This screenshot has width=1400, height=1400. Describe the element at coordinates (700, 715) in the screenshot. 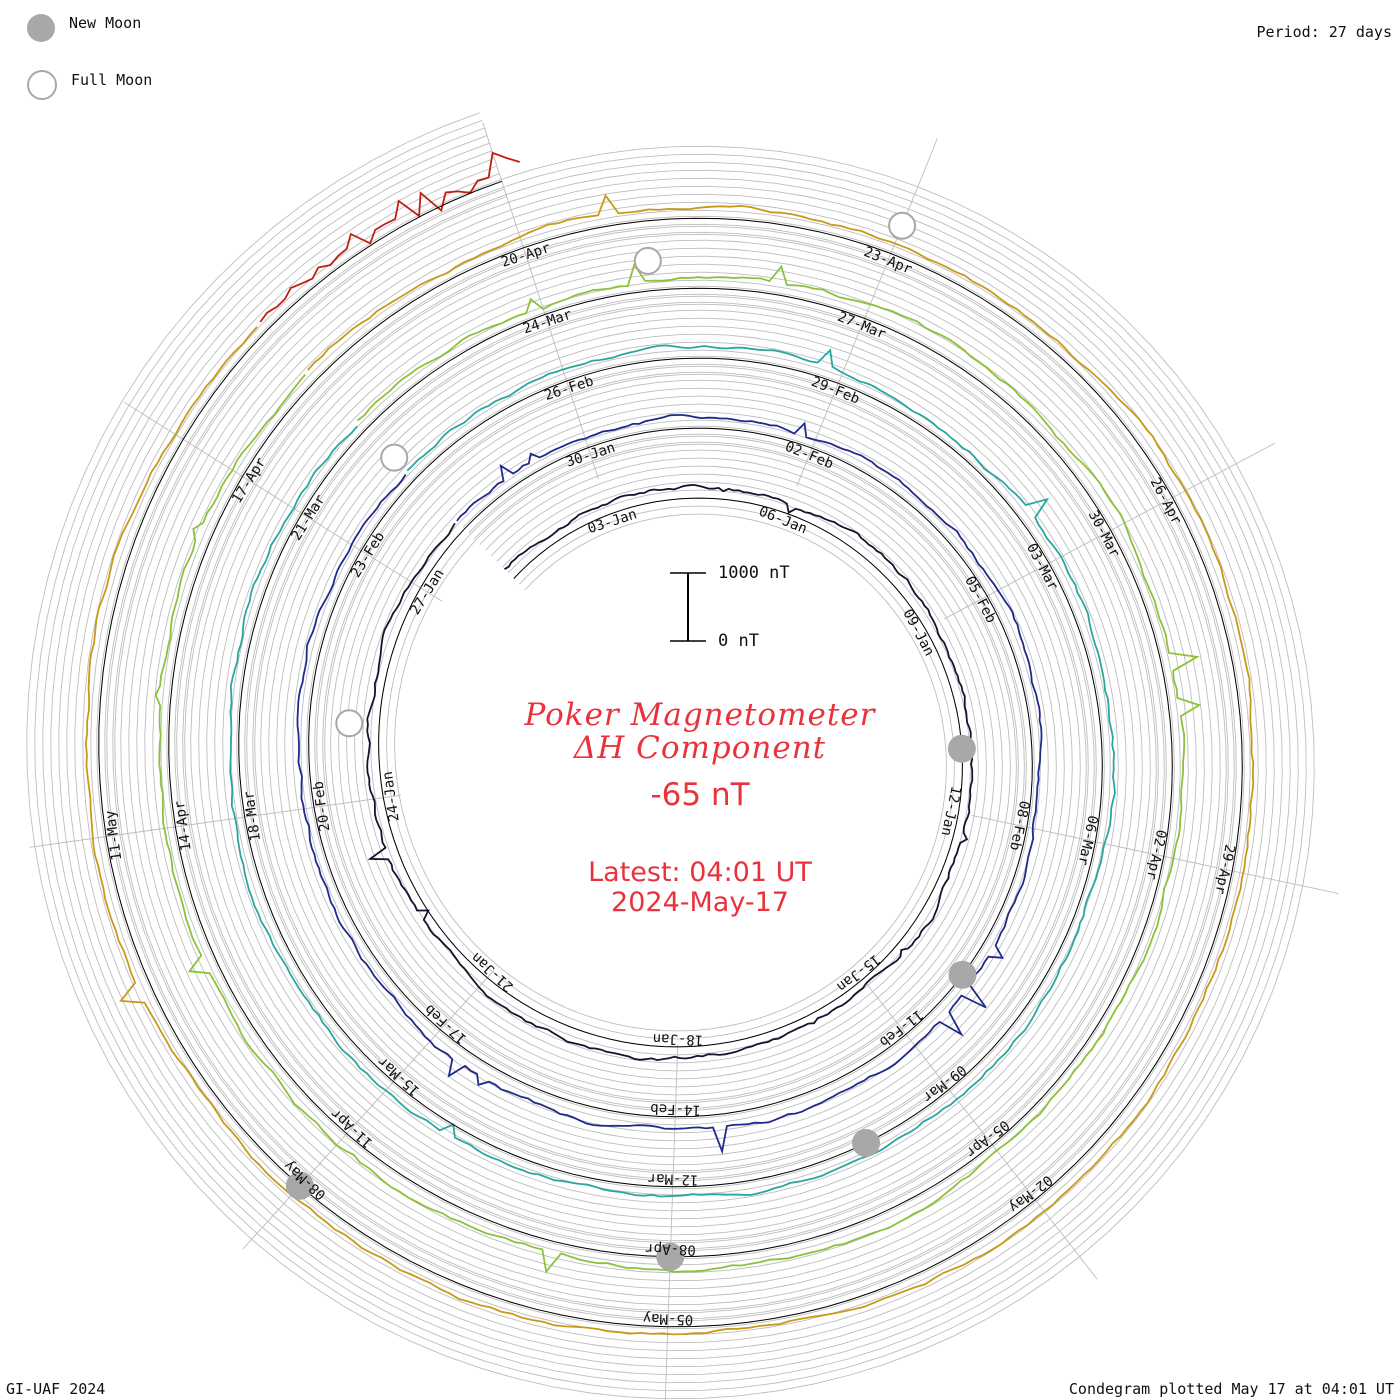

I see `chart-title: Poker Magnetometer` at that location.